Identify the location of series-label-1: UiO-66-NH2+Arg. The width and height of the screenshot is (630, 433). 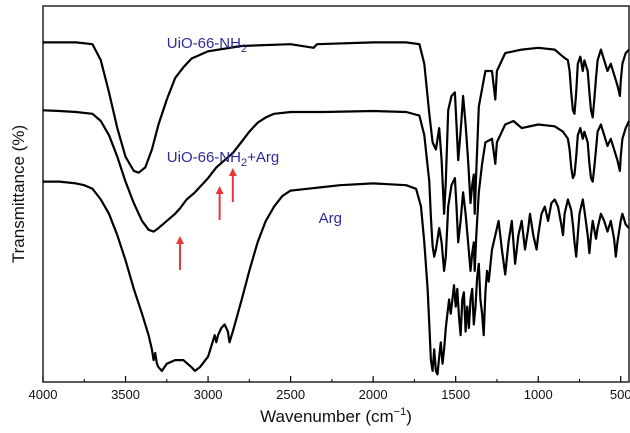
(223, 159).